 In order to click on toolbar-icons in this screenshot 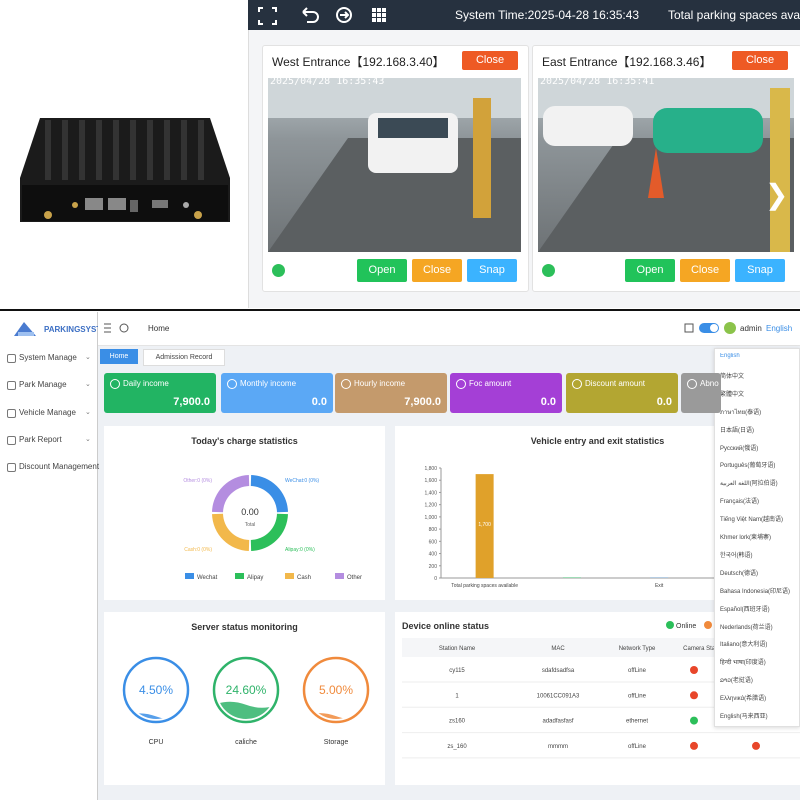, I will do `click(322, 16)`.